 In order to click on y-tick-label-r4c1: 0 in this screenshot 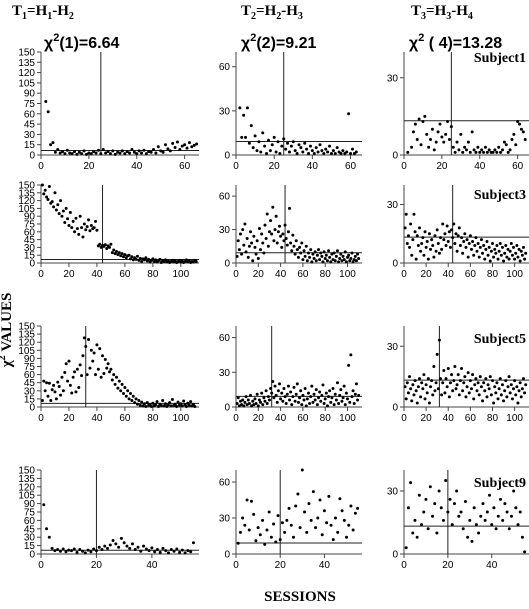, I will do `click(32, 555)`.